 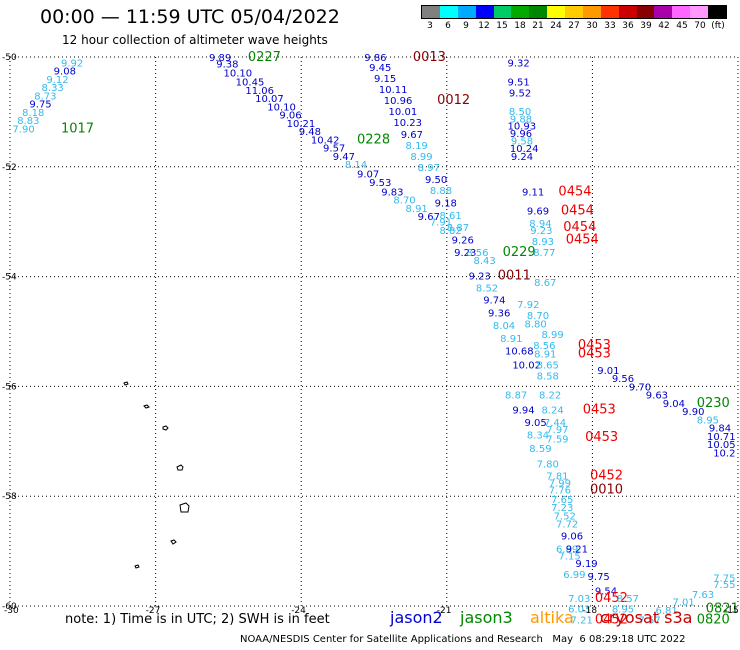 What do you see at coordinates (703, 595) in the screenshot?
I see `wave-height-label: 7.63` at bounding box center [703, 595].